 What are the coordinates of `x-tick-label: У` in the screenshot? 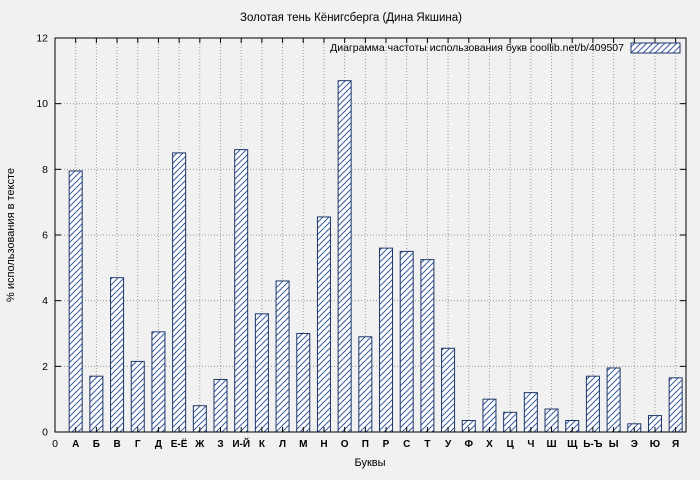 It's located at (448, 444).